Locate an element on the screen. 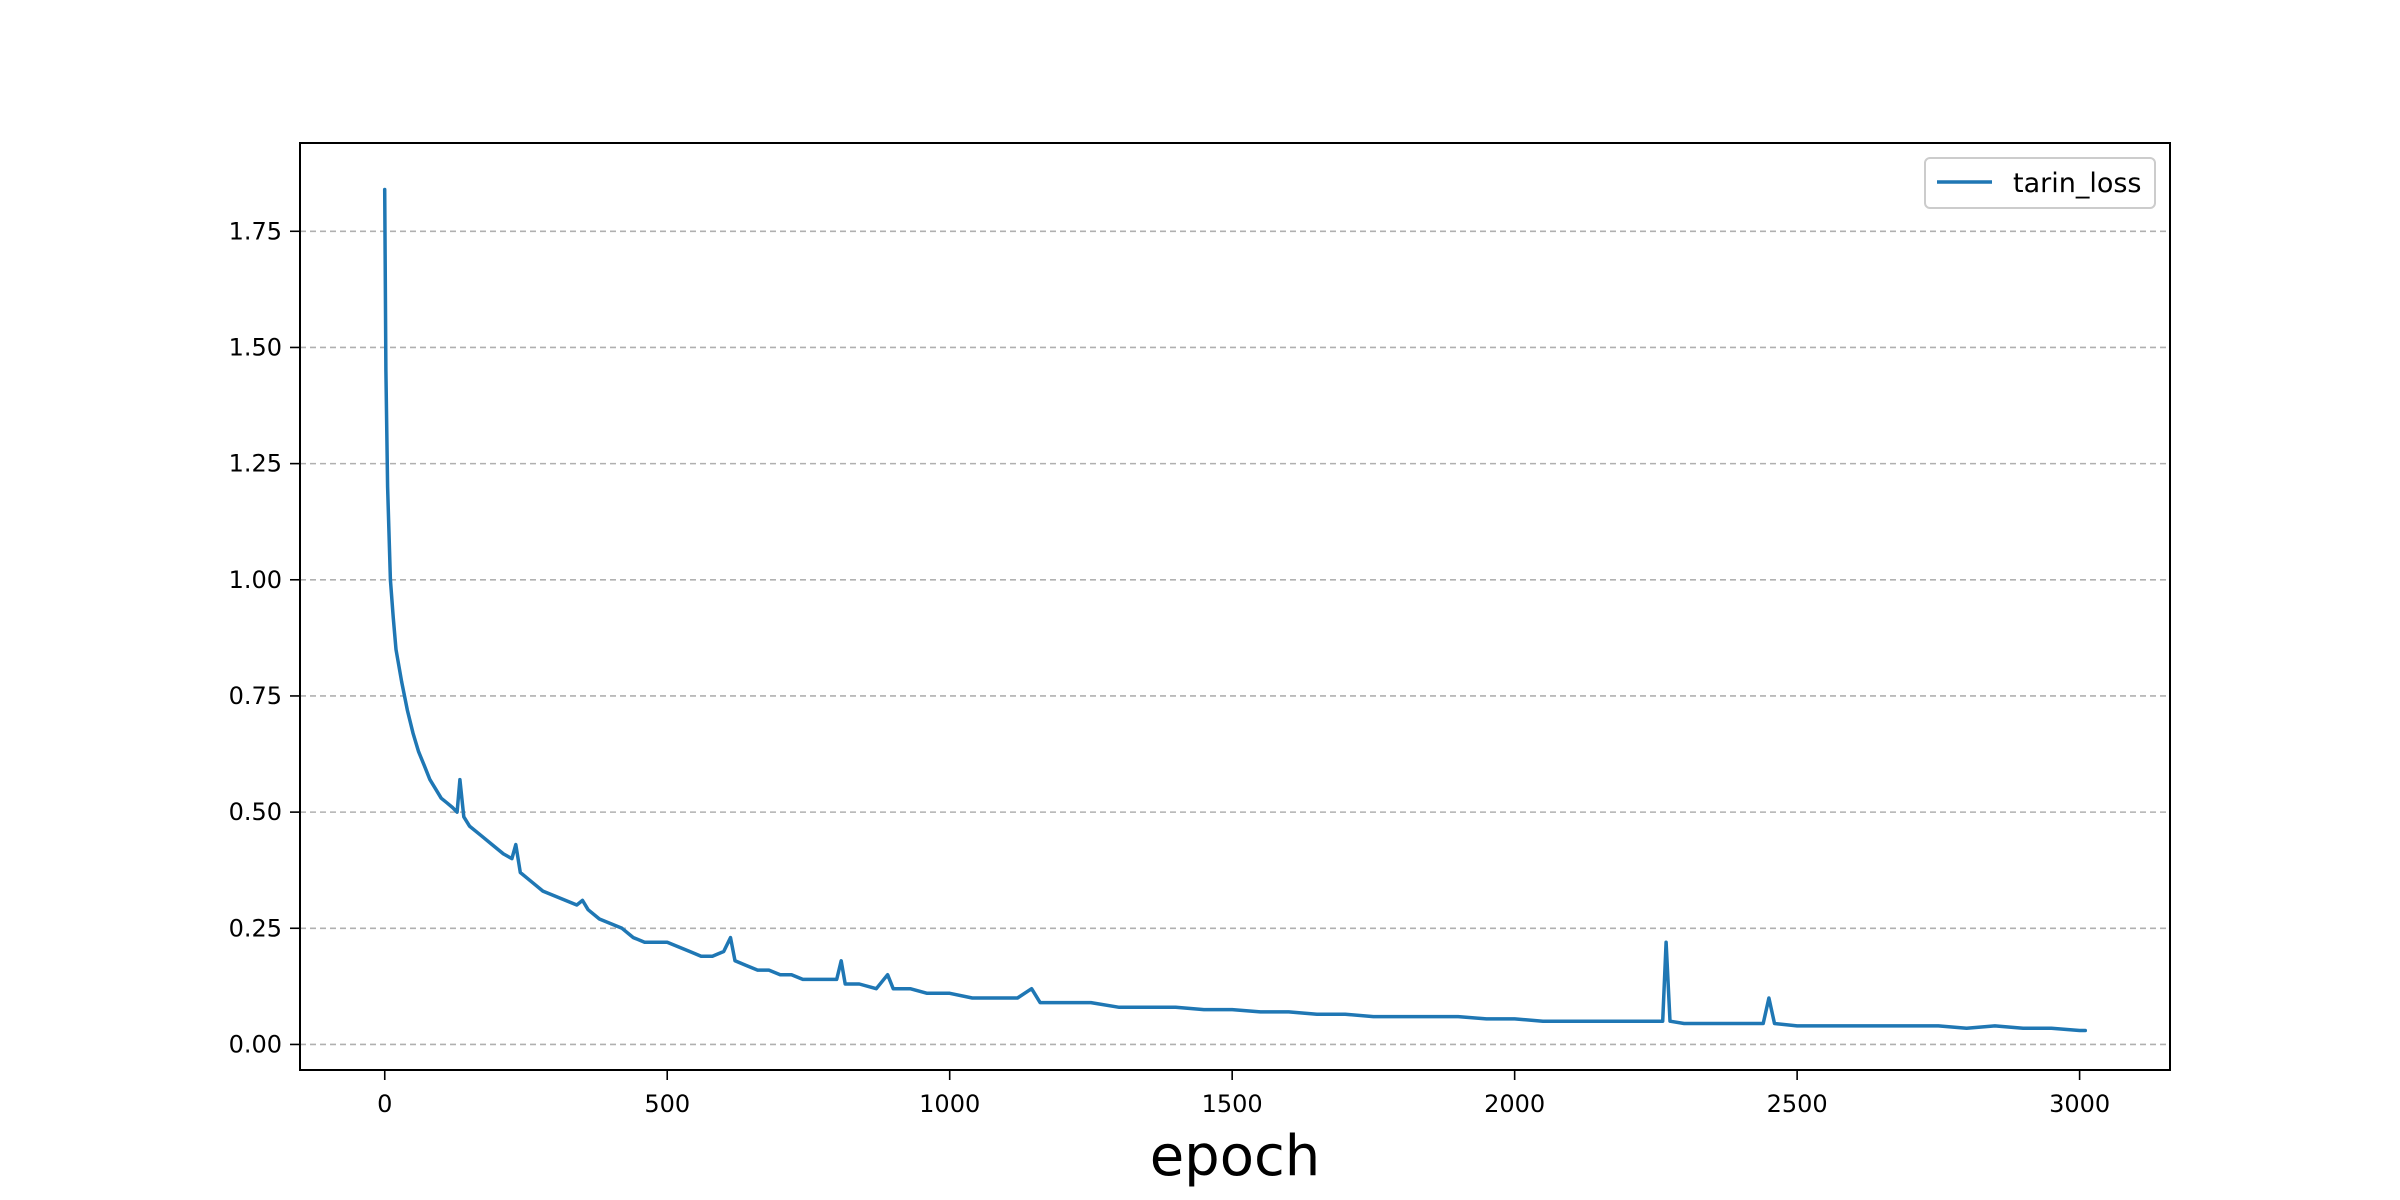 The width and height of the screenshot is (2400, 1200). legend-box is located at coordinates (2040, 183).